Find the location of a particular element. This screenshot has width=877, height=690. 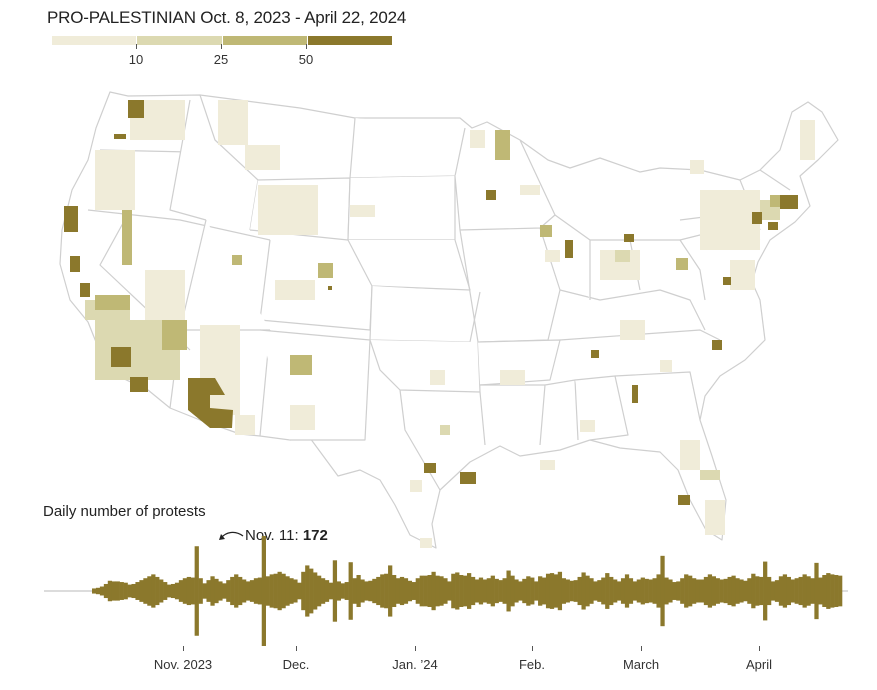

peak-annotation: Nov. 11: 172 is located at coordinates (286, 535).